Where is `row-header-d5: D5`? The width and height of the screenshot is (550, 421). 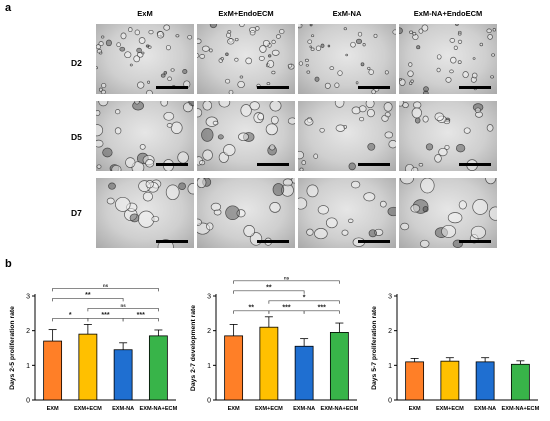 row-header-d5: D5 is located at coordinates (76, 137).